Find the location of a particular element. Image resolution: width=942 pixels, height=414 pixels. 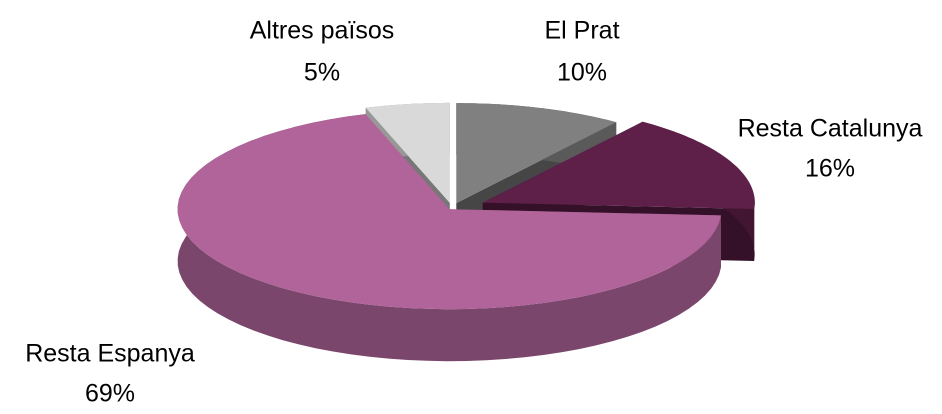

slice-label: El Prat is located at coordinates (581, 31).